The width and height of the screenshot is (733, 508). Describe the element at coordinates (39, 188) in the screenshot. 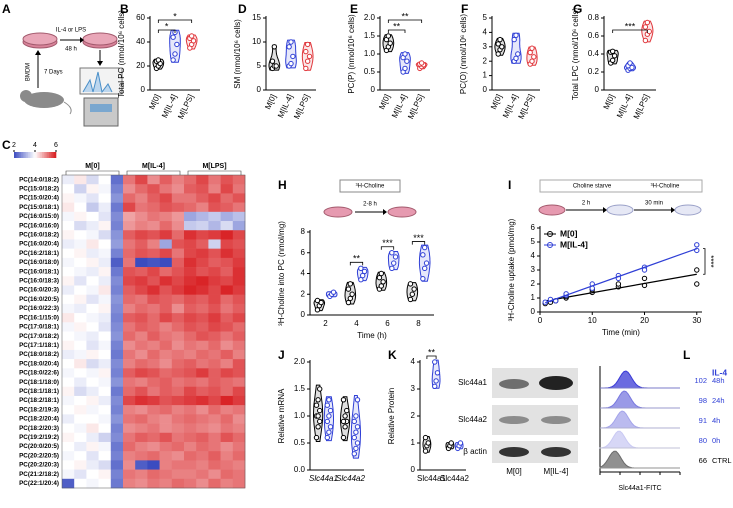

I see `row-label: PC(15:0/18:2)` at that location.